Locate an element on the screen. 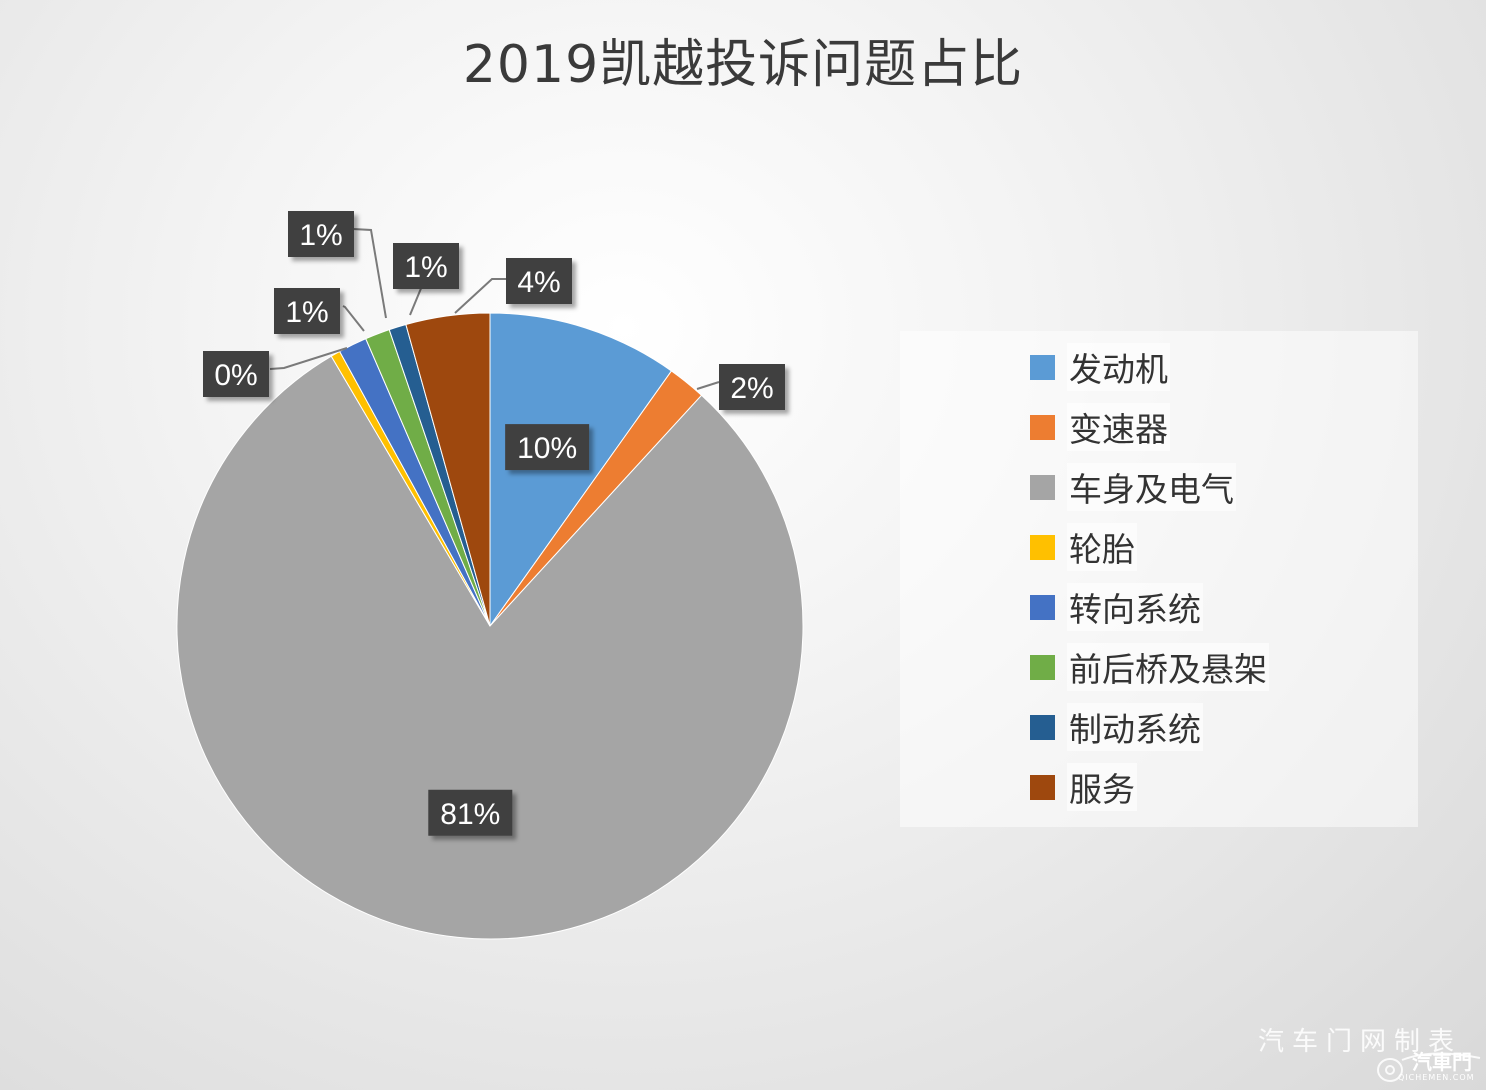 This screenshot has height=1090, width=1486. legend-item: 发动机 is located at coordinates (1100, 367).